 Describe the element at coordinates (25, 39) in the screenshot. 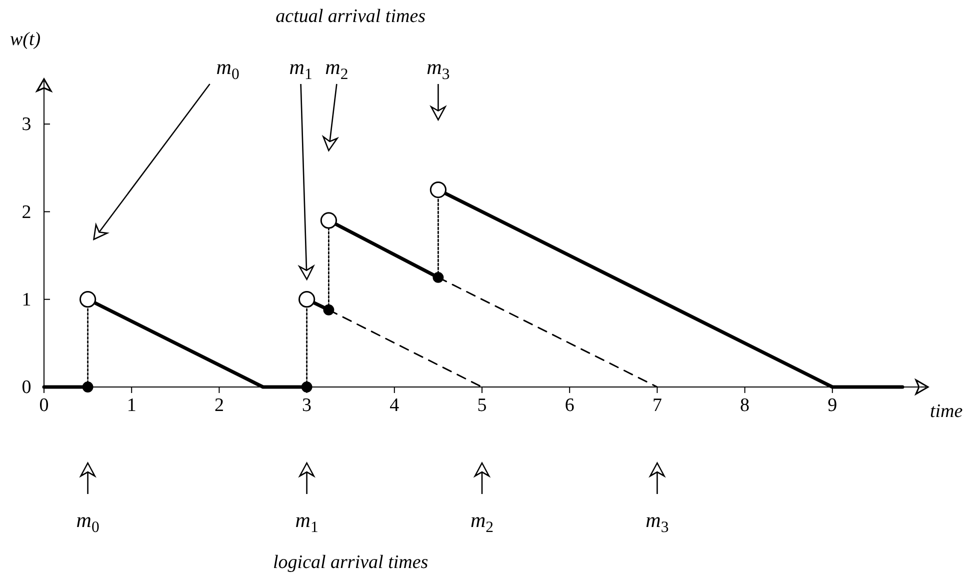

I see `y-axis-title: w(t)` at that location.